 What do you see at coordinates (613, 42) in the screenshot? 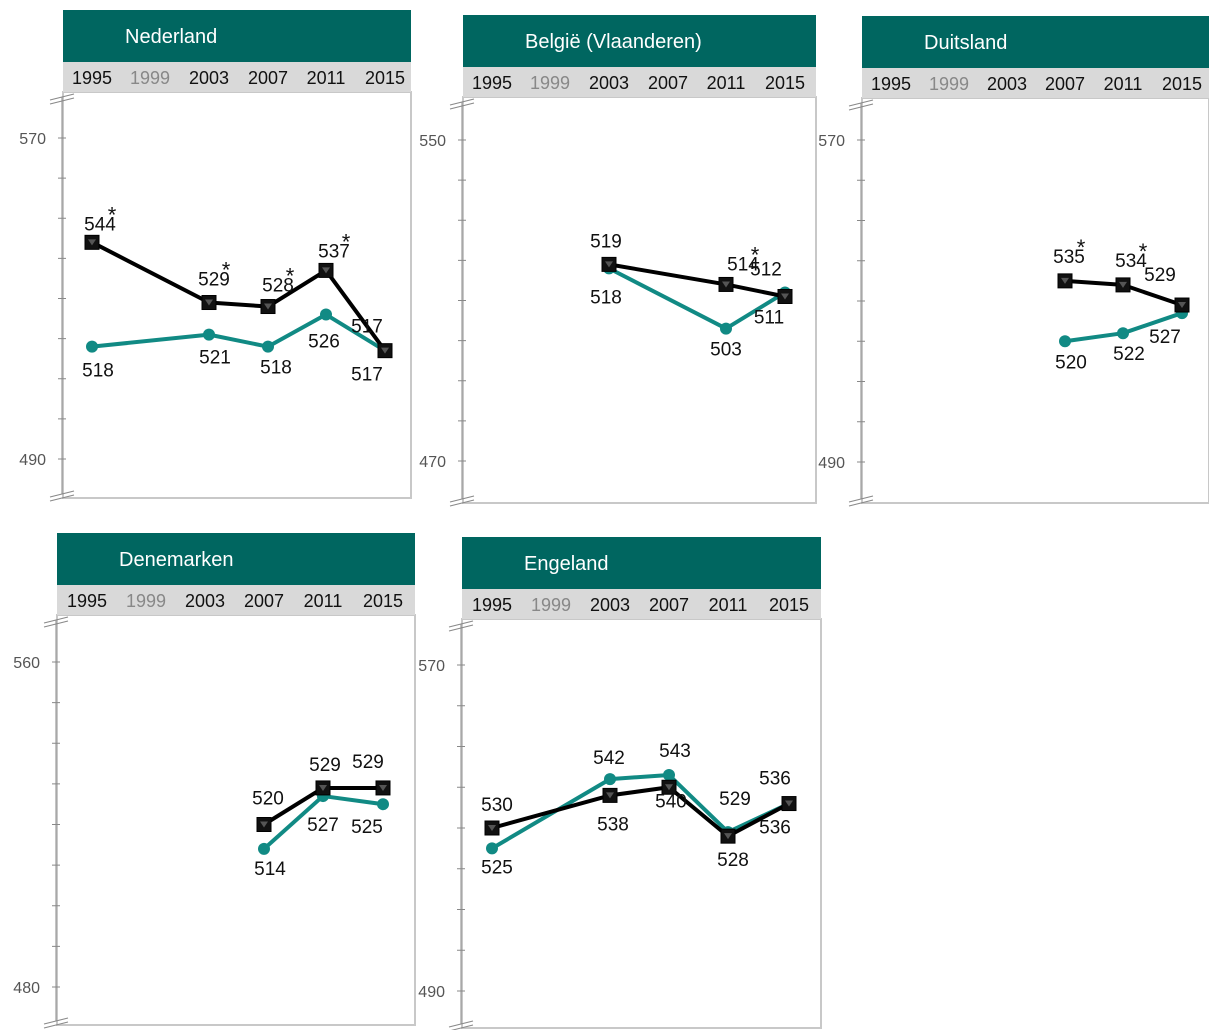
I see `panel-title: België (Vlaanderen)` at bounding box center [613, 42].